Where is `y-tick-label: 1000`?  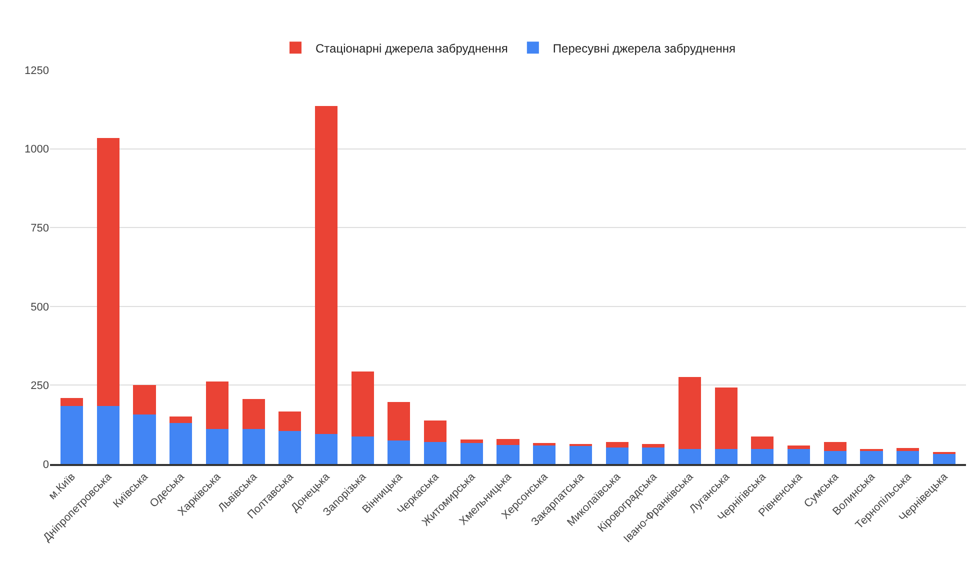
y-tick-label: 1000 is located at coordinates (36, 150).